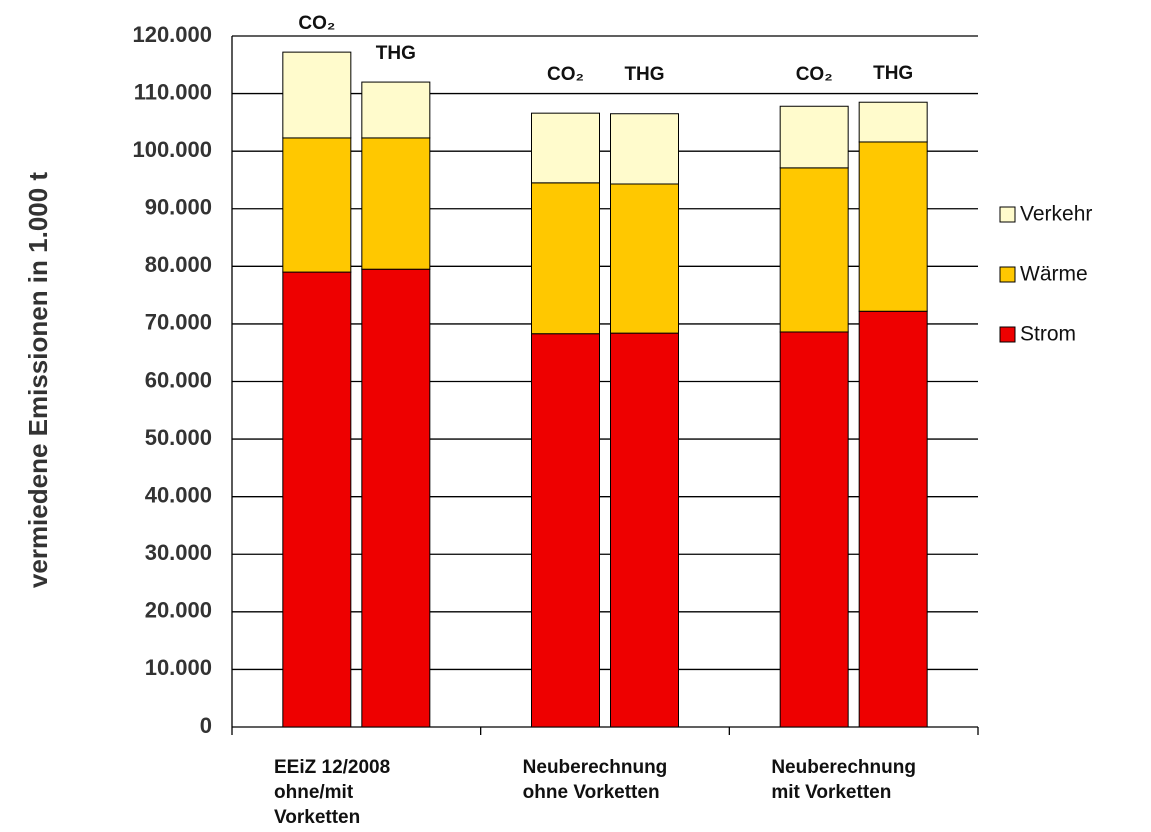  I want to click on y-tick-label: 110.000, so click(173, 91).